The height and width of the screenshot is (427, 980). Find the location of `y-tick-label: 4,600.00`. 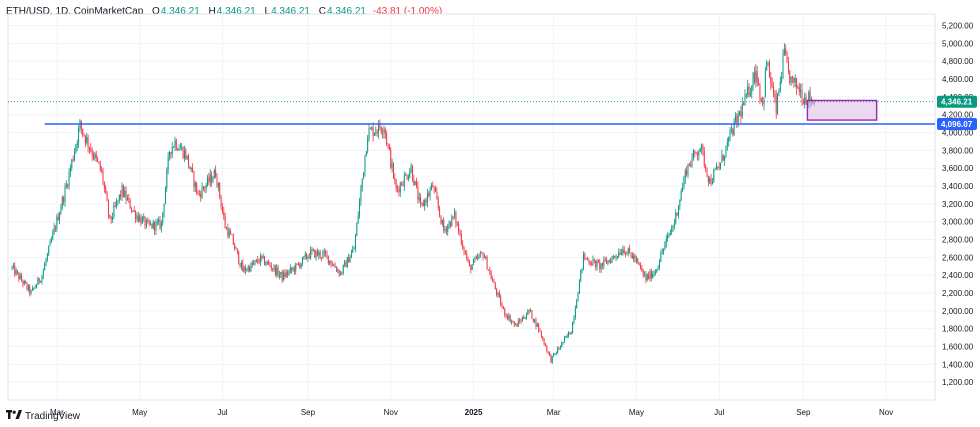

y-tick-label: 4,600.00 is located at coordinates (958, 79).